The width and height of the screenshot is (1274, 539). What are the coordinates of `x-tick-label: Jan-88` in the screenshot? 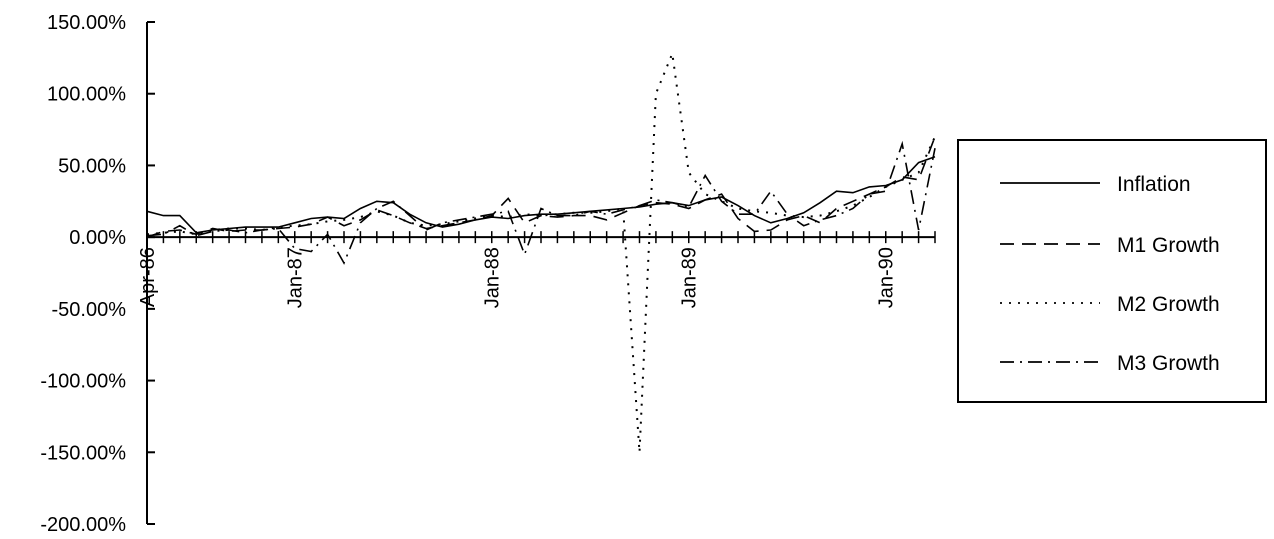 It's located at (493, 277).